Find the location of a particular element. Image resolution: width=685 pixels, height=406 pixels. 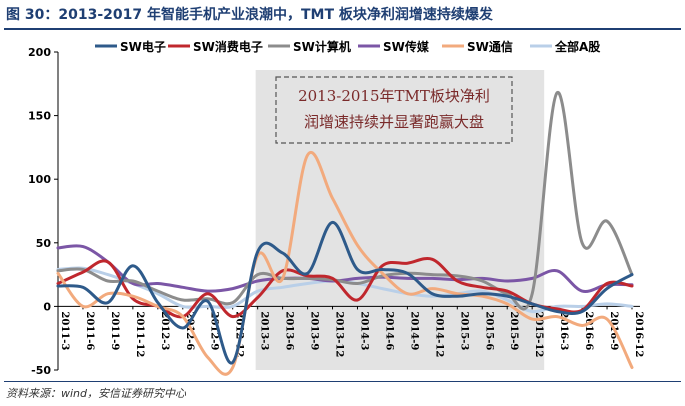

legend-label: SW电子 is located at coordinates (143, 46).